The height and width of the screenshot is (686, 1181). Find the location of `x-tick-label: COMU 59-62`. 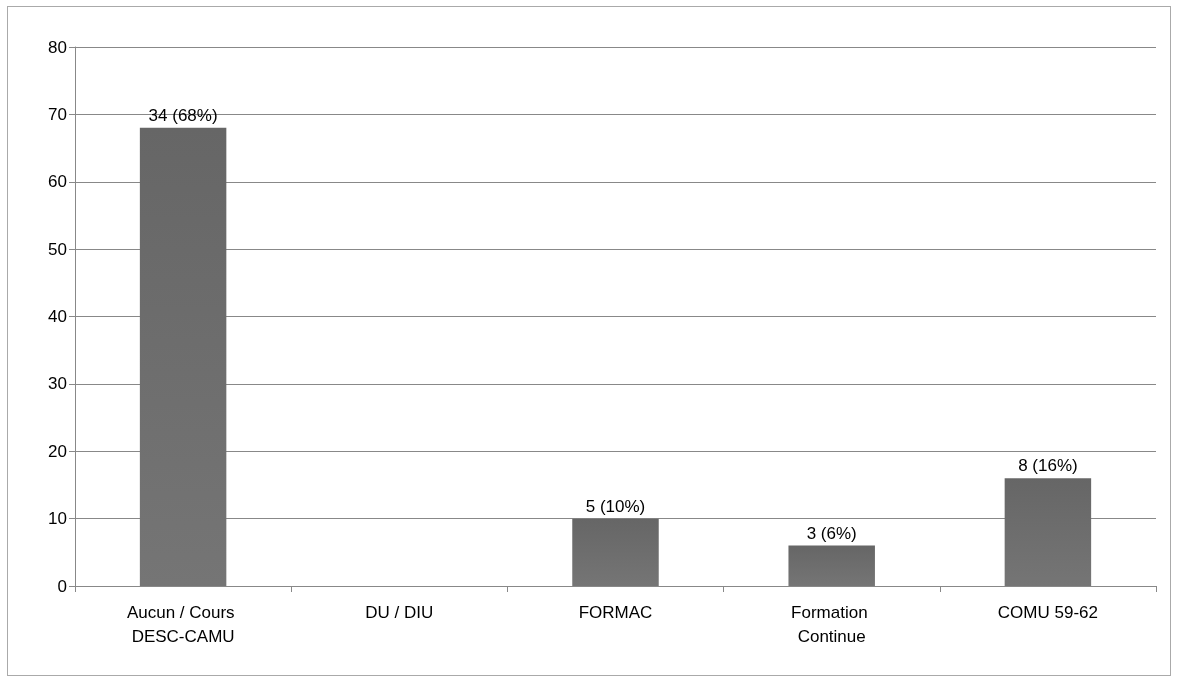

x-tick-label: COMU 59-62 is located at coordinates (1047, 612).